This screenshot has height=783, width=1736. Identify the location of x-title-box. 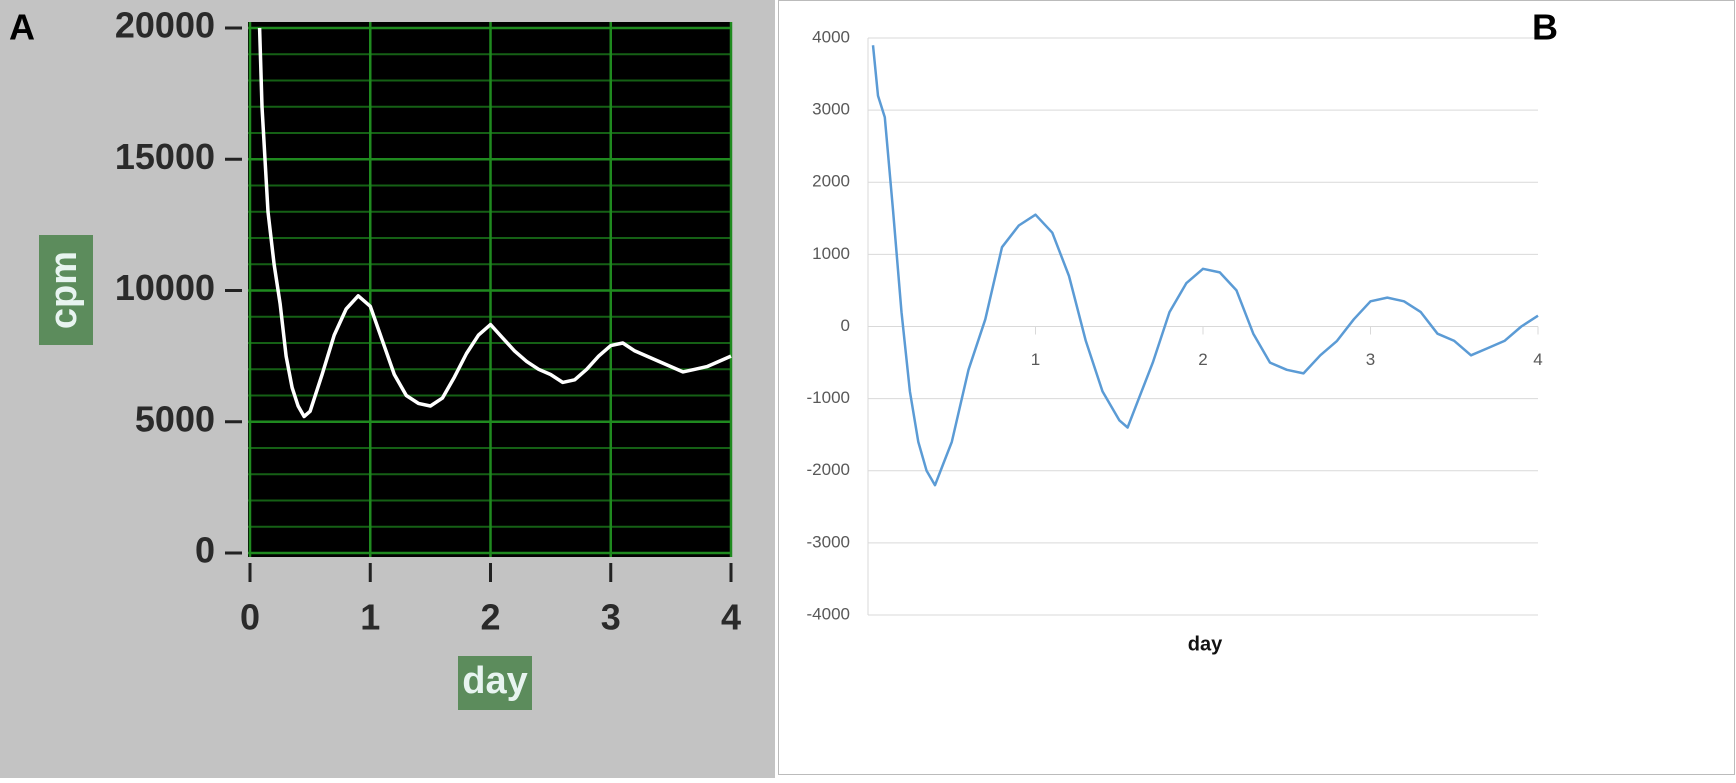
(495, 683).